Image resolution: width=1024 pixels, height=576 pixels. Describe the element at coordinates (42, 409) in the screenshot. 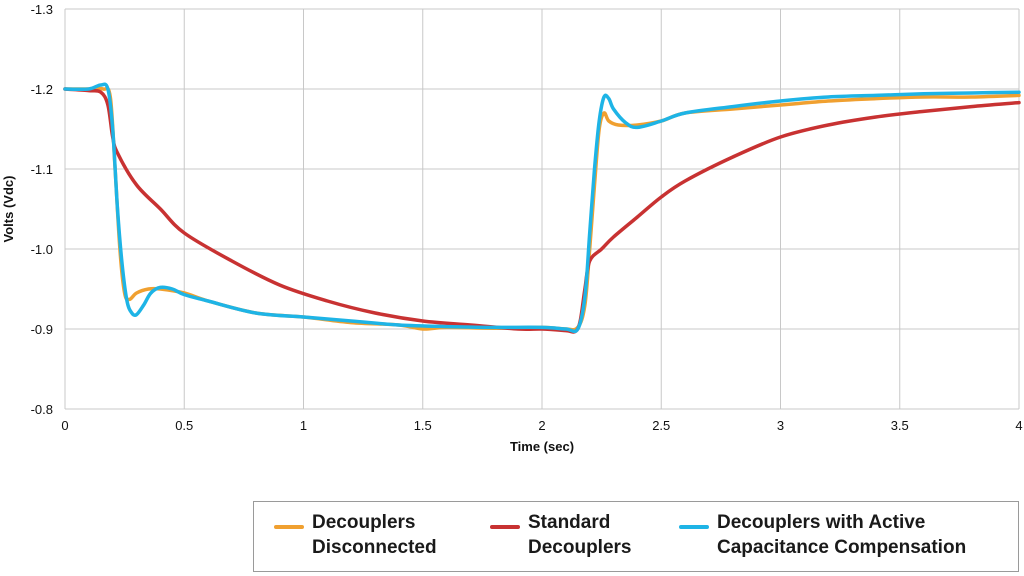

I see `y-tick-label: -0.8` at that location.